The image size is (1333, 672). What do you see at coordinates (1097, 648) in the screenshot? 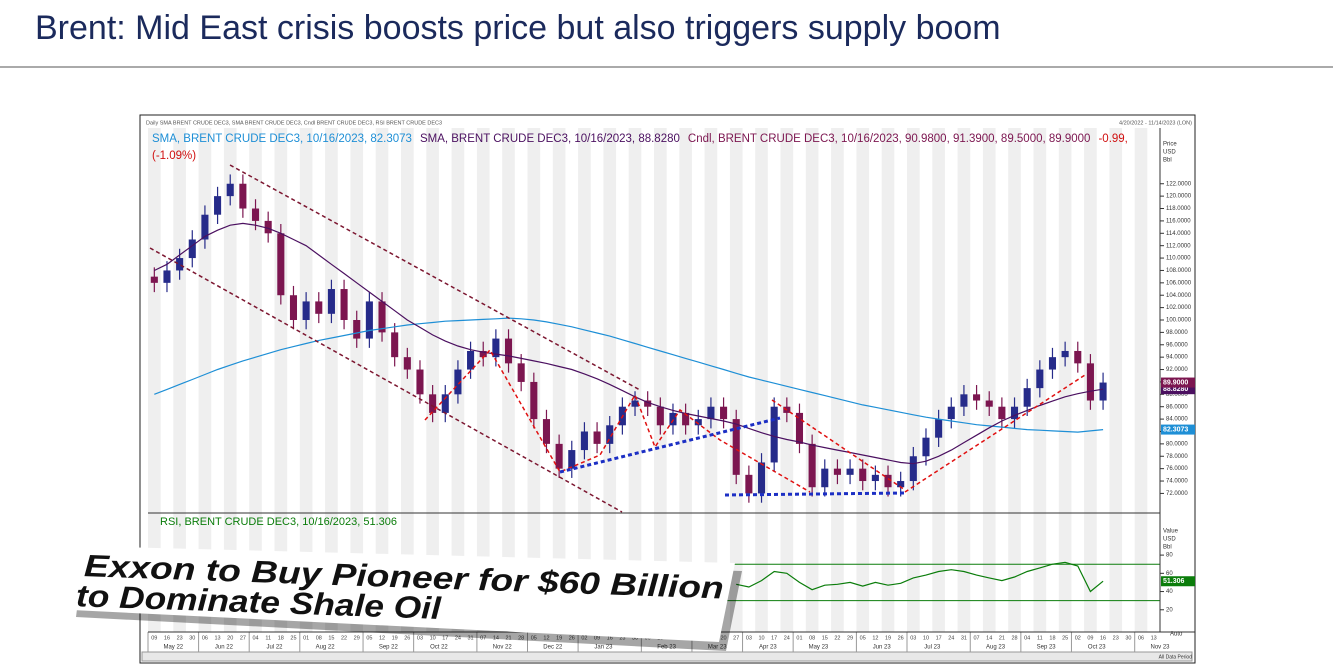
I see `x-month-label: Oct 23` at bounding box center [1097, 648].